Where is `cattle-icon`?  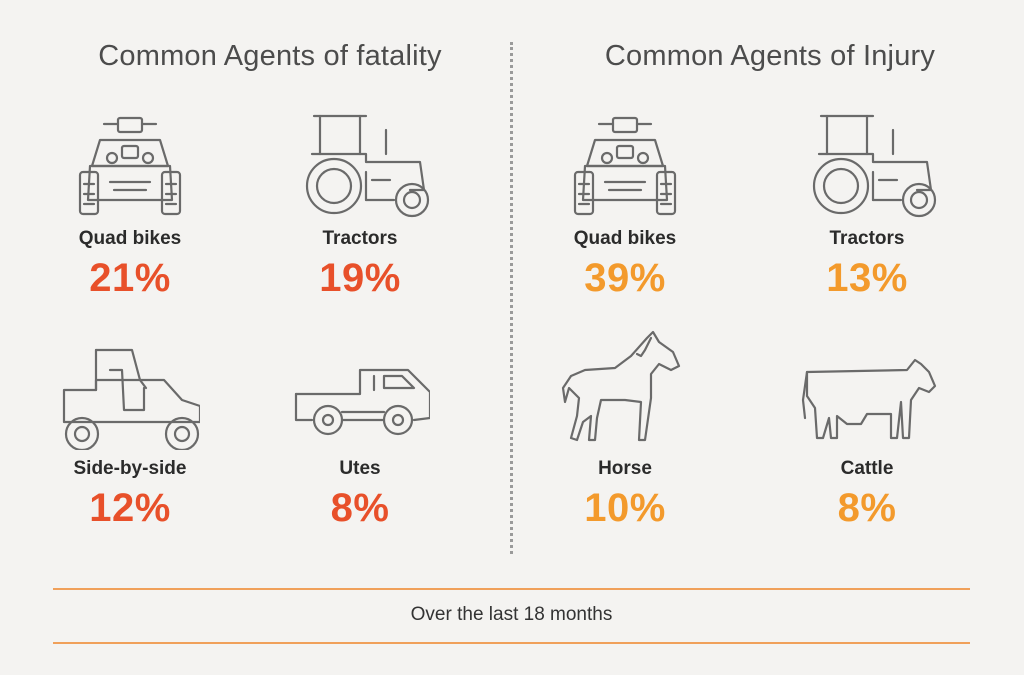
cattle-icon is located at coordinates (867, 395).